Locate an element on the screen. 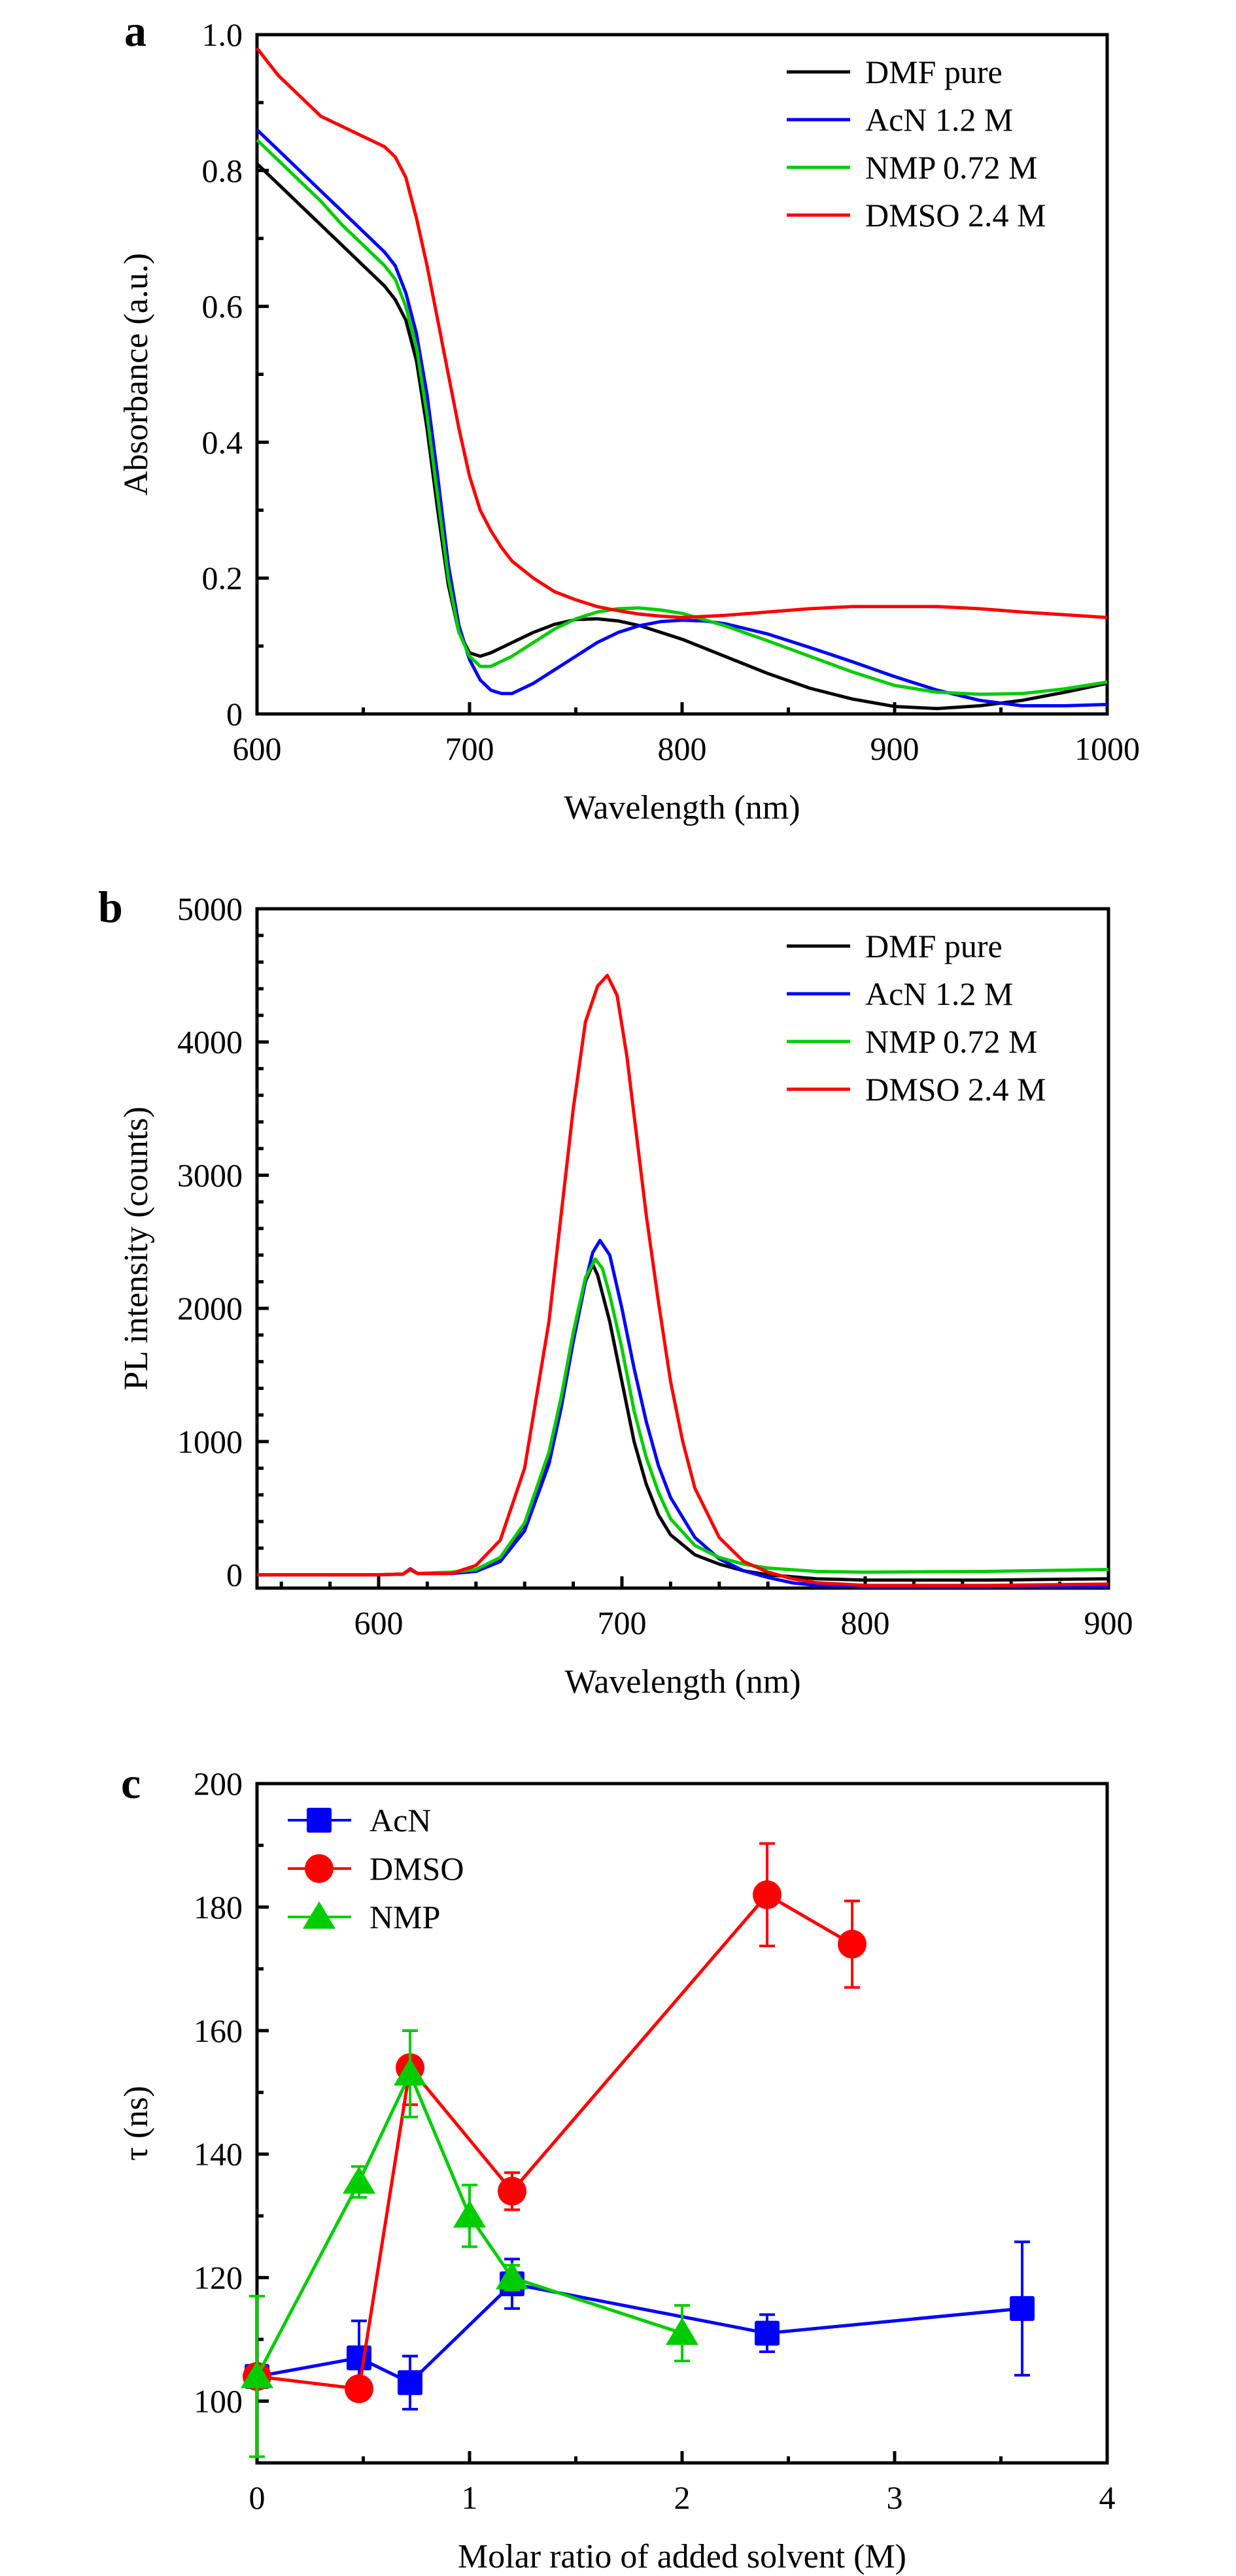 The image size is (1236, 2576). x-tick-label: 1 is located at coordinates (470, 2497).